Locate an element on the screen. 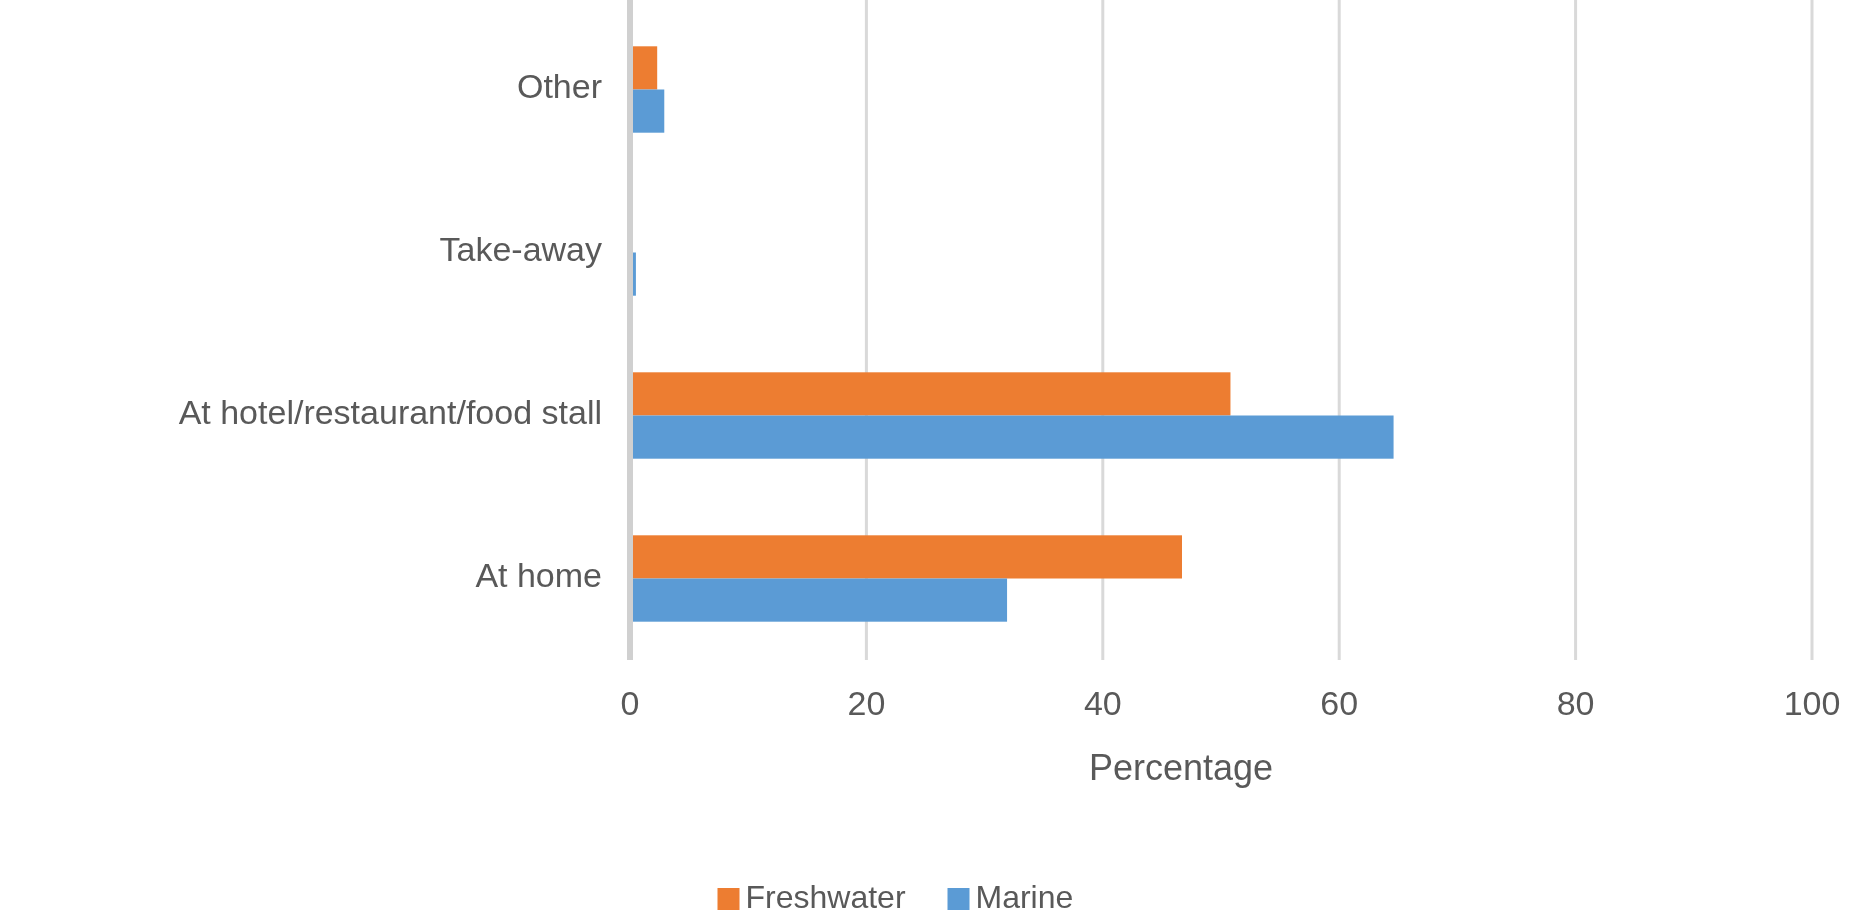 The width and height of the screenshot is (1855, 921). y-tick-label: Take-away is located at coordinates (520, 249).